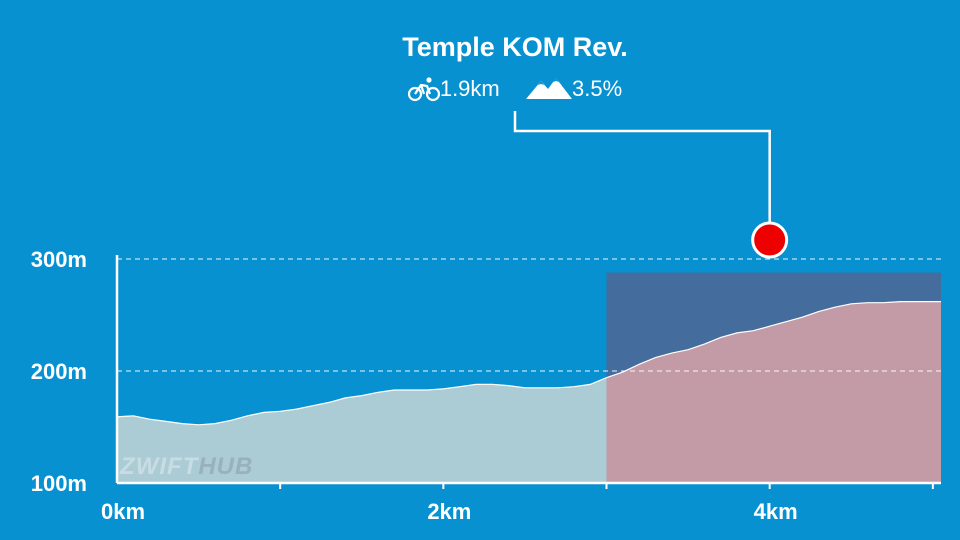 The width and height of the screenshot is (960, 540). Describe the element at coordinates (449, 511) in the screenshot. I see `x-tick-label: 2km` at that location.